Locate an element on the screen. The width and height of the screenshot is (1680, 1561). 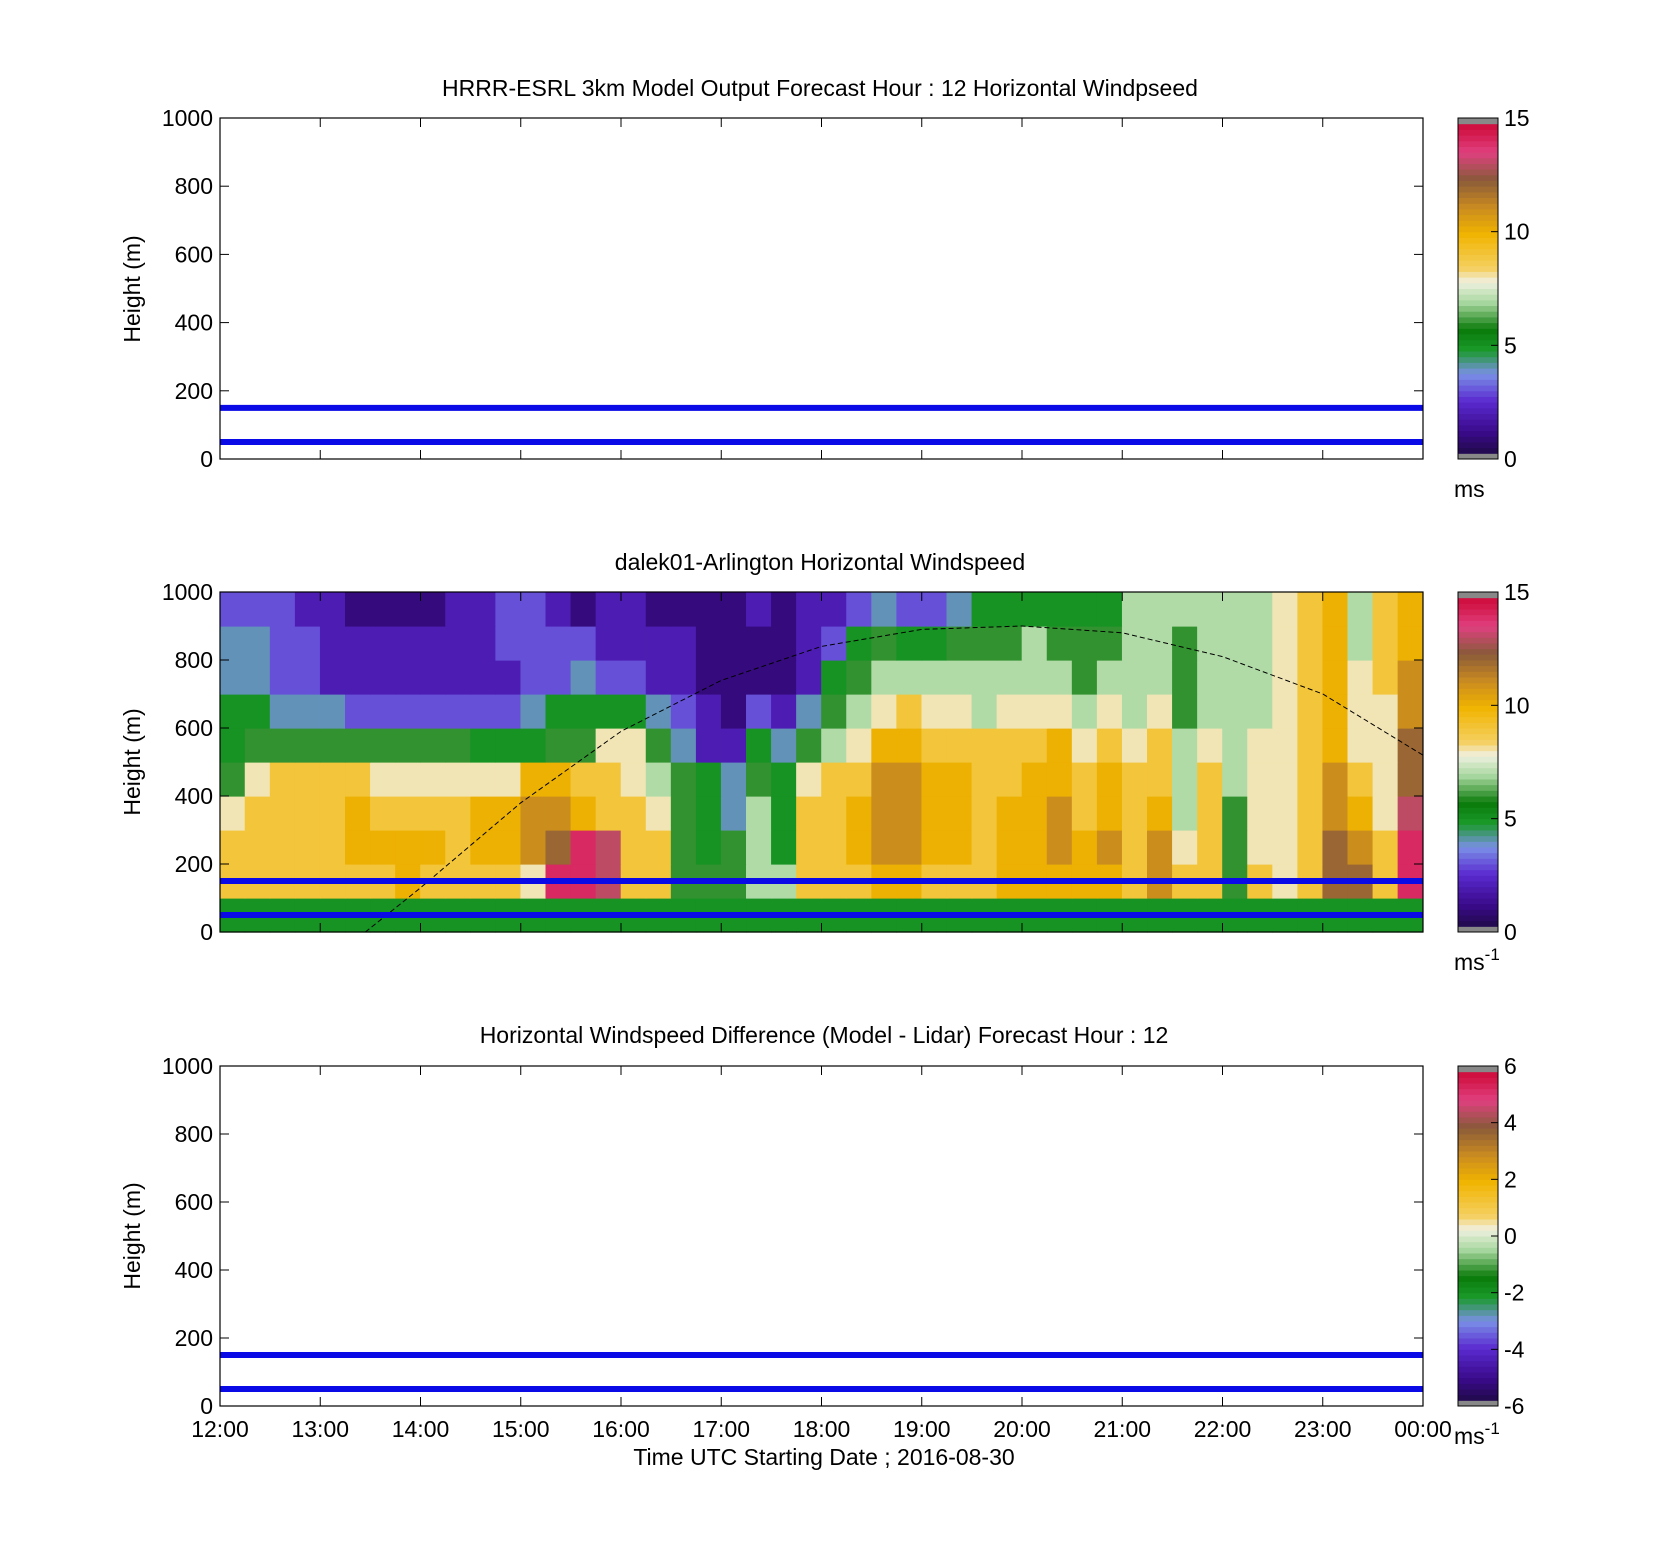
colorbar: -6 -4 -2 0 2 4 6 ms-1 is located at coordinates (1489, 1251).